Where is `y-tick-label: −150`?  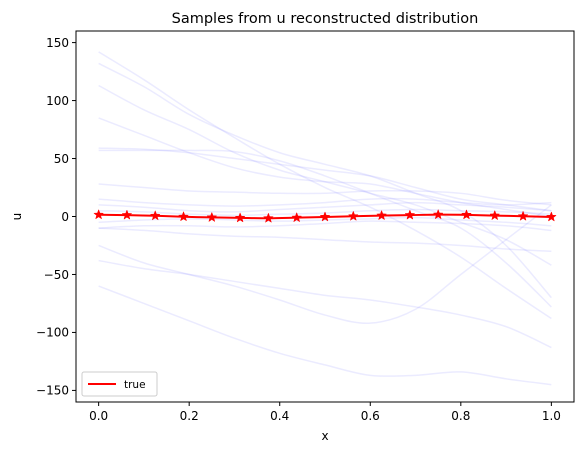 y-tick-label: −150 is located at coordinates (52, 391).